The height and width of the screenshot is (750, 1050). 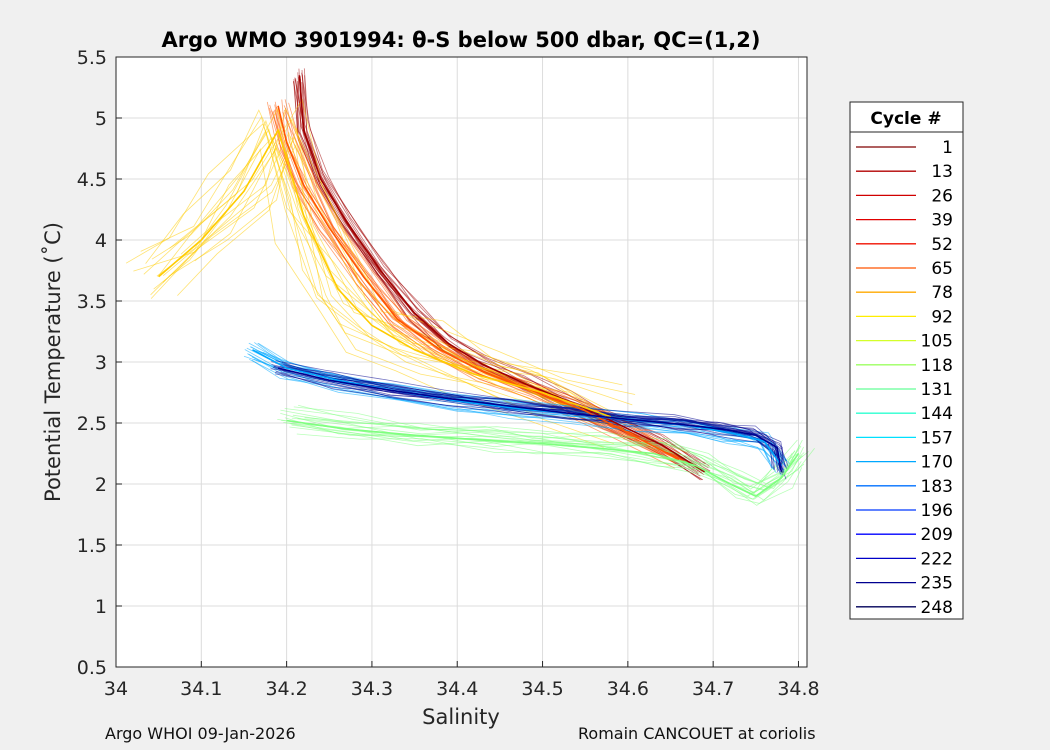 I want to click on legend-label: 65, so click(x=942, y=269).